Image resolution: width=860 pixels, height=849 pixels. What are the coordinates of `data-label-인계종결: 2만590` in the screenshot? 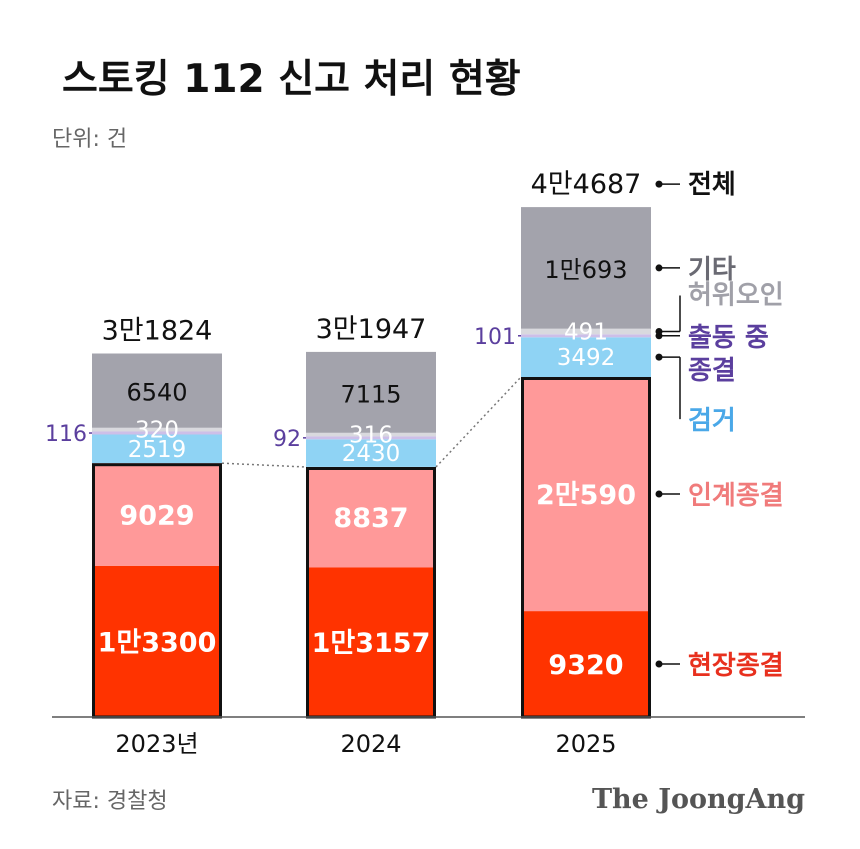 It's located at (586, 495).